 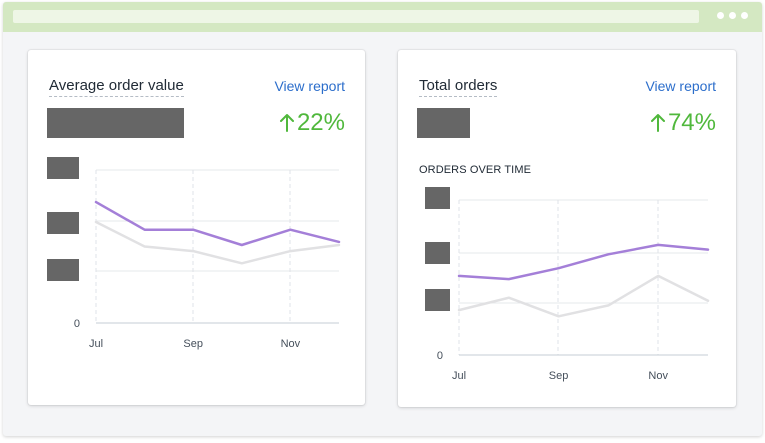 I want to click on average-order-value-chart: Jul Sep Nov 0, so click(x=207, y=259).